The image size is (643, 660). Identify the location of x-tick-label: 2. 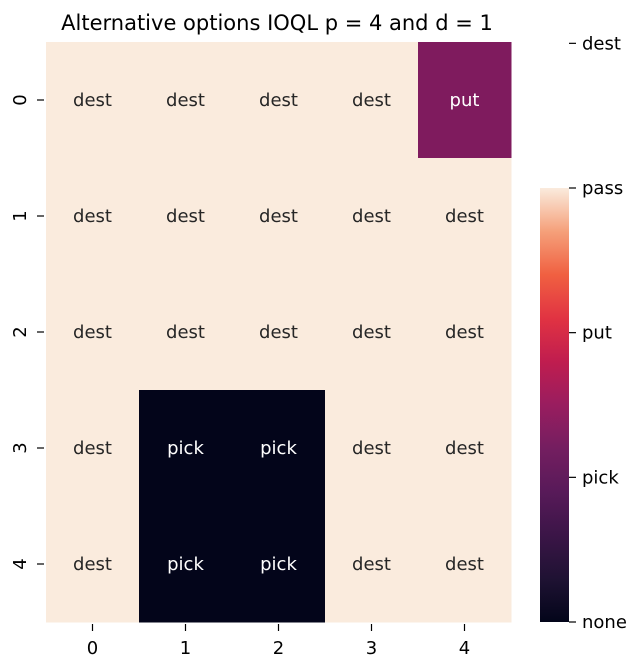
(278, 648).